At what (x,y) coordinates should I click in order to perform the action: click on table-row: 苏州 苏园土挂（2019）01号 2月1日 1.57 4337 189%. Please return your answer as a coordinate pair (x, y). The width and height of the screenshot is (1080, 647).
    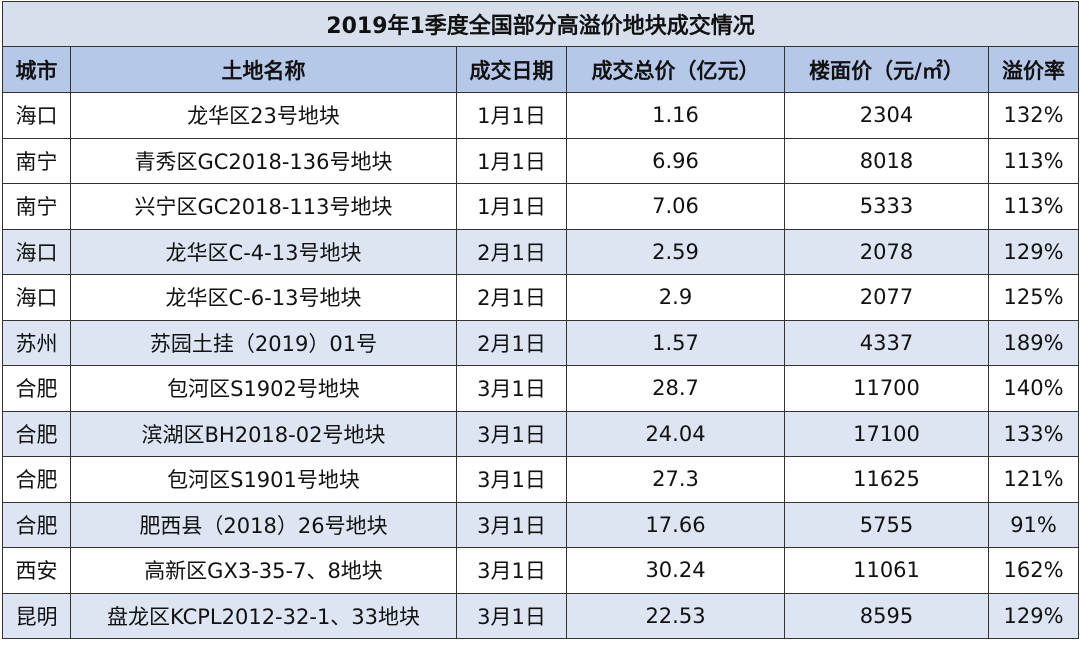
    Looking at the image, I should click on (541, 342).